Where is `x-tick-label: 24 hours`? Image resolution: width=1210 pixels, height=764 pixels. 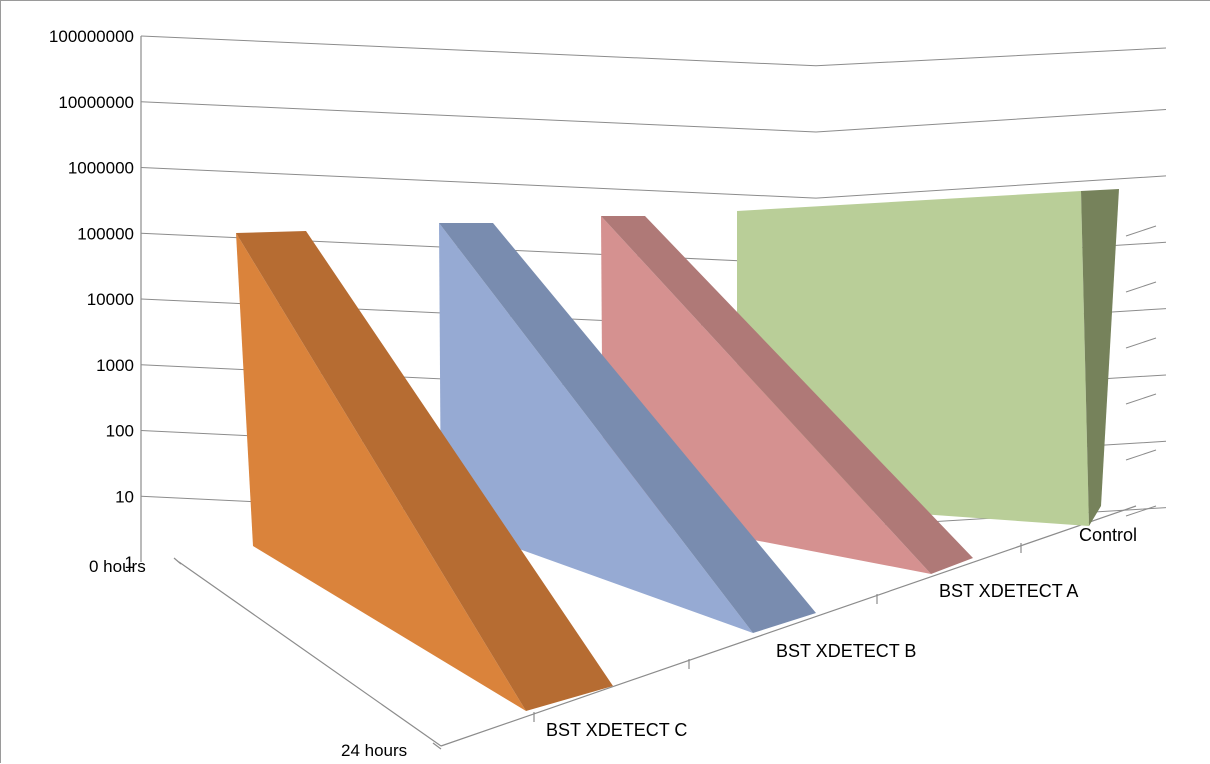 x-tick-label: 24 hours is located at coordinates (374, 750).